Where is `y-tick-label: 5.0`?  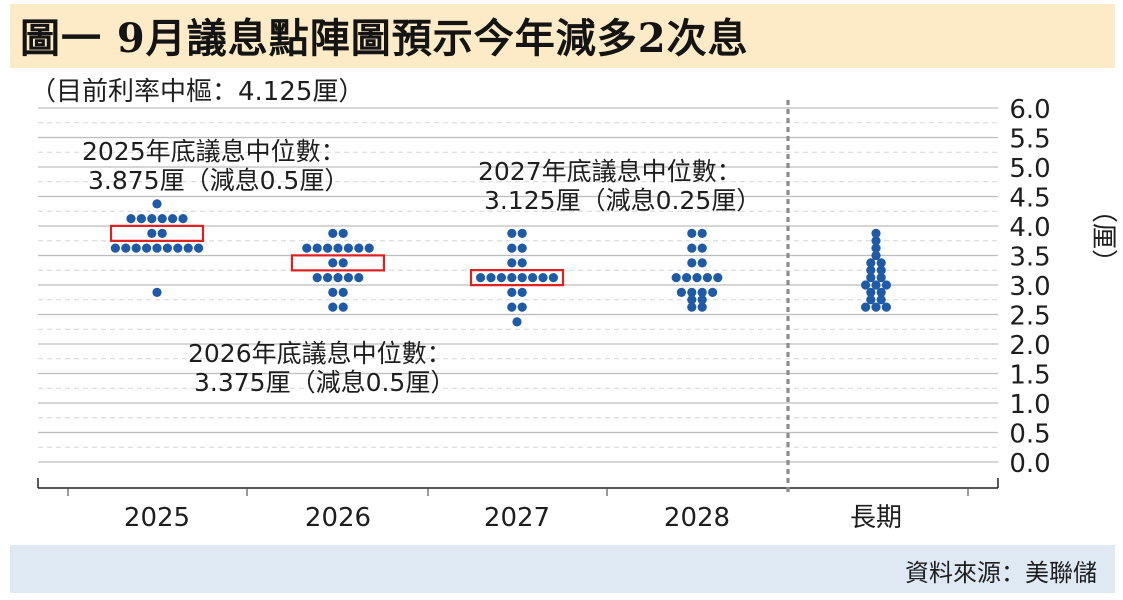 y-tick-label: 5.0 is located at coordinates (1029, 169).